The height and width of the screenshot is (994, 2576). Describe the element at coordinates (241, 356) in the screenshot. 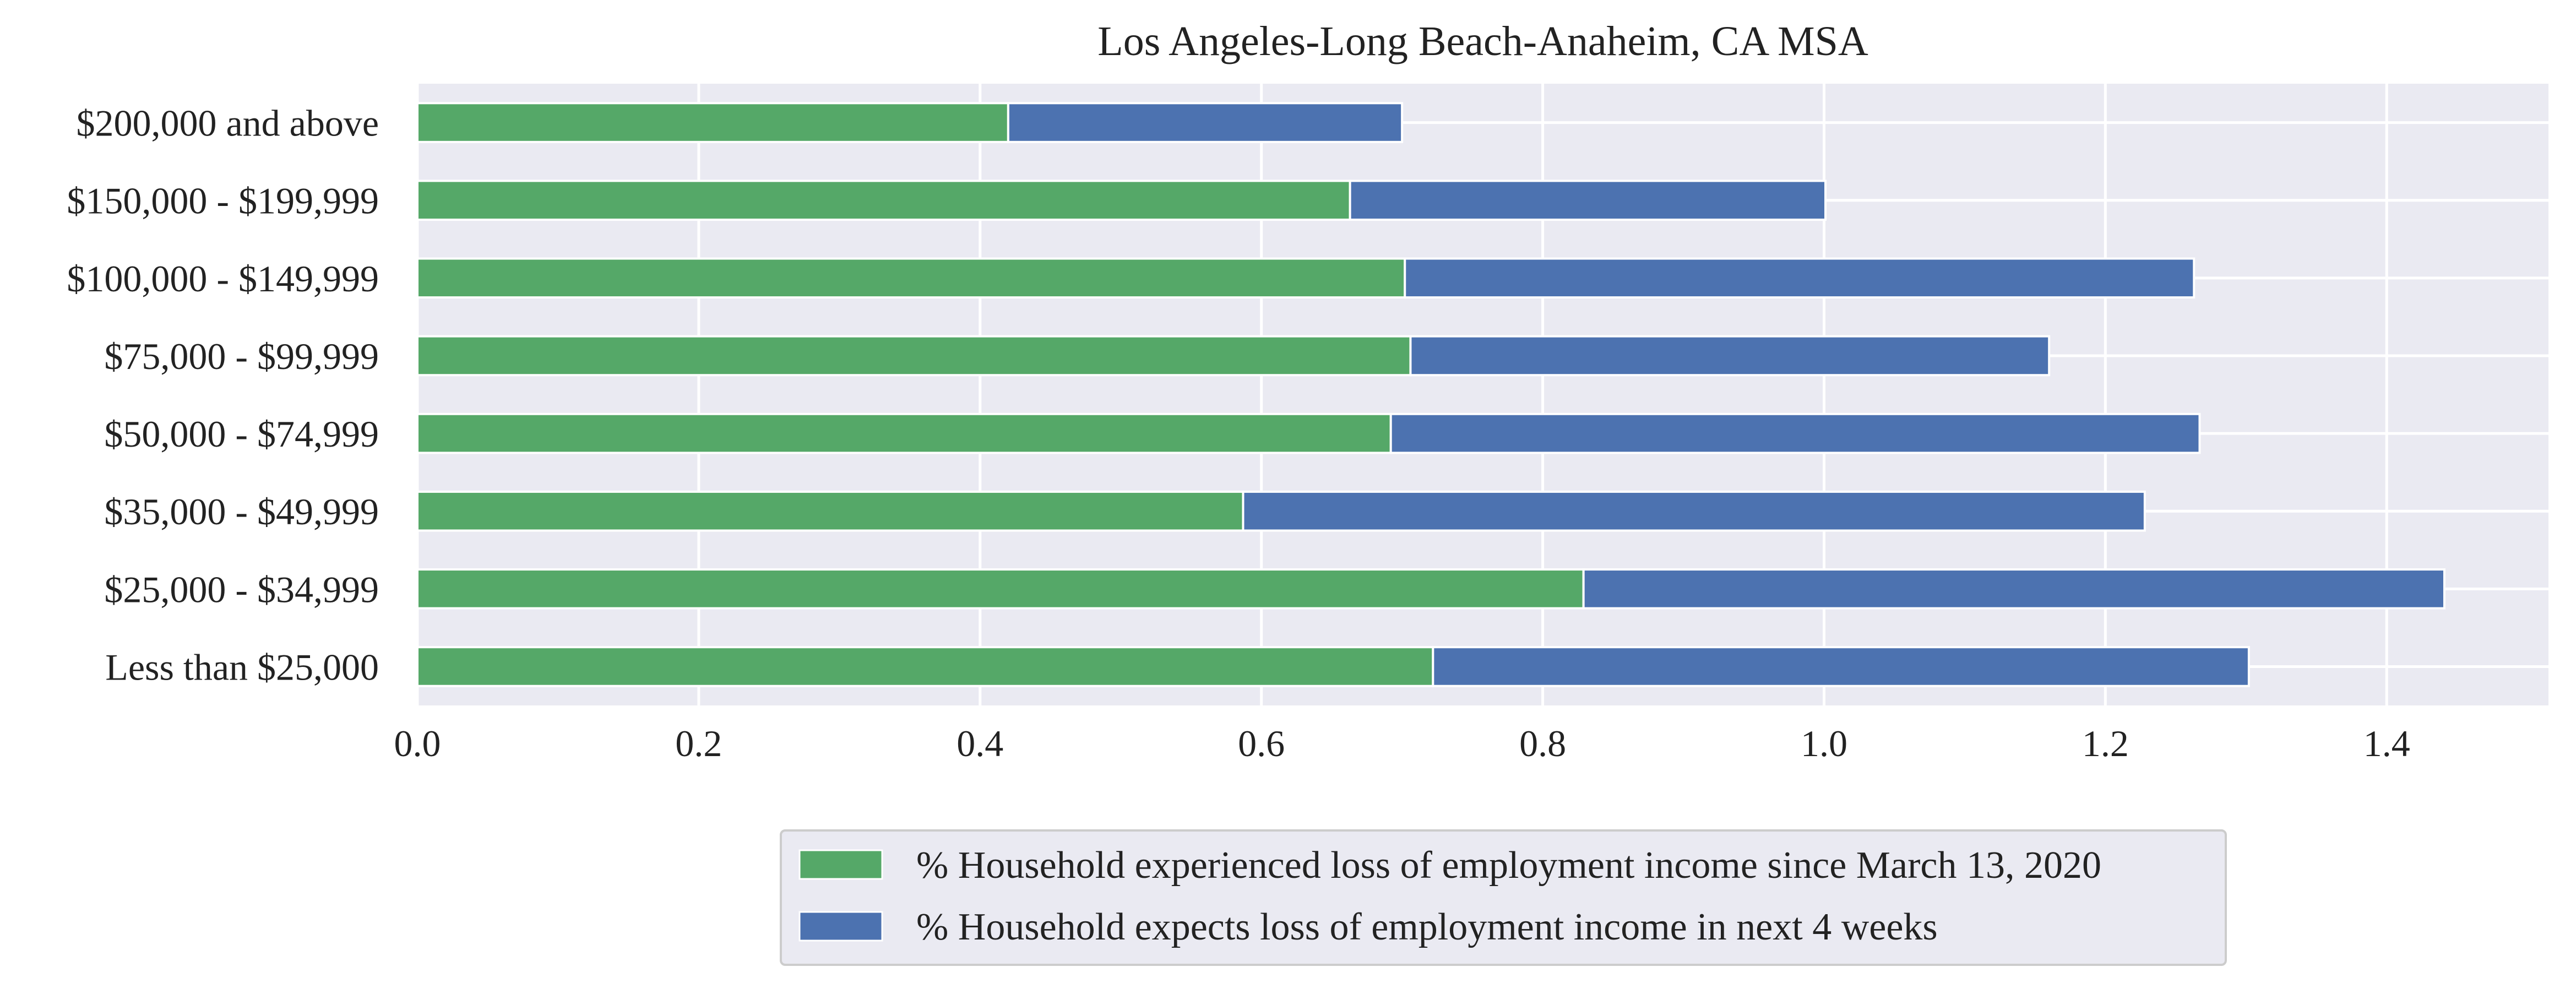

I see `y-tick-label: $75,000 - $99,999` at that location.